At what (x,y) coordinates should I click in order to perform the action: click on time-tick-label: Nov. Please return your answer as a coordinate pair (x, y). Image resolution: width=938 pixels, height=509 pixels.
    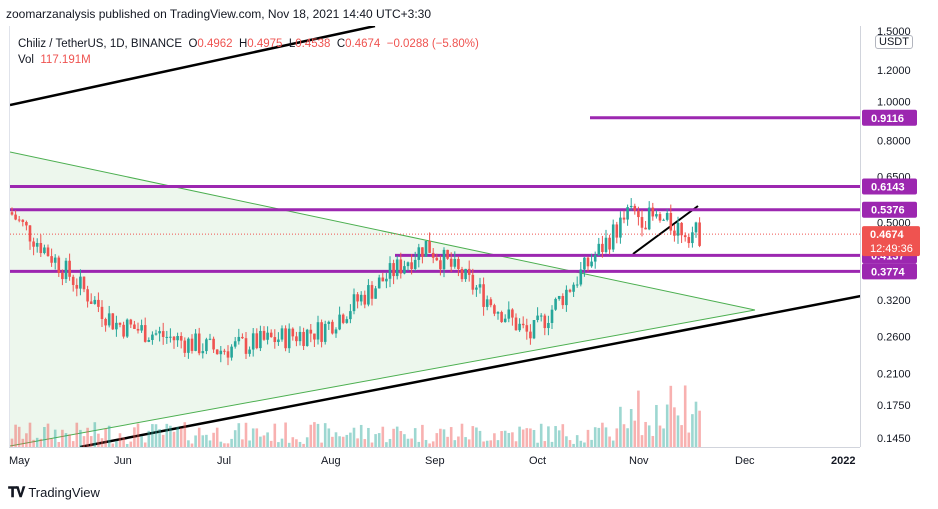
    Looking at the image, I should click on (639, 461).